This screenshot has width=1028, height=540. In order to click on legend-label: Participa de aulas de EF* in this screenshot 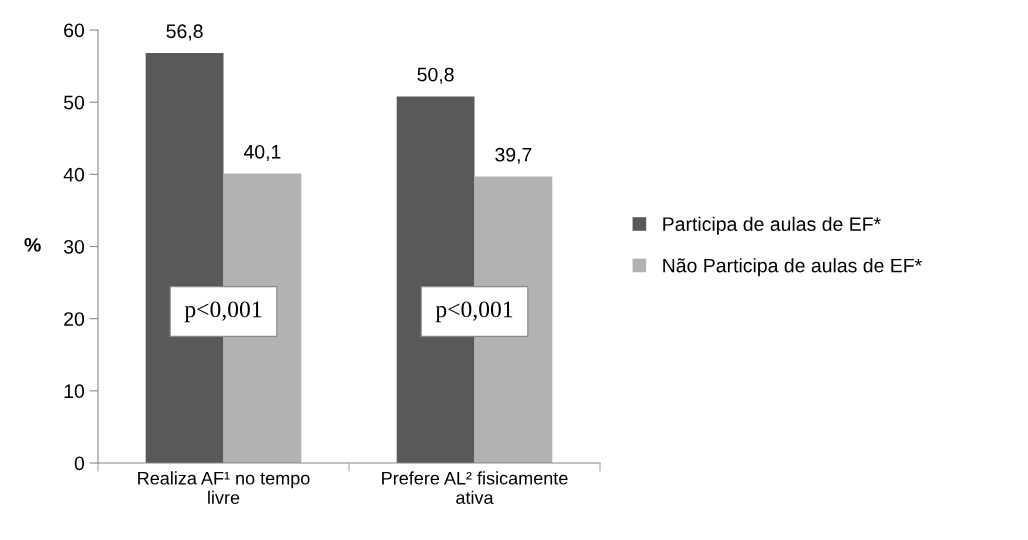, I will do `click(772, 225)`.